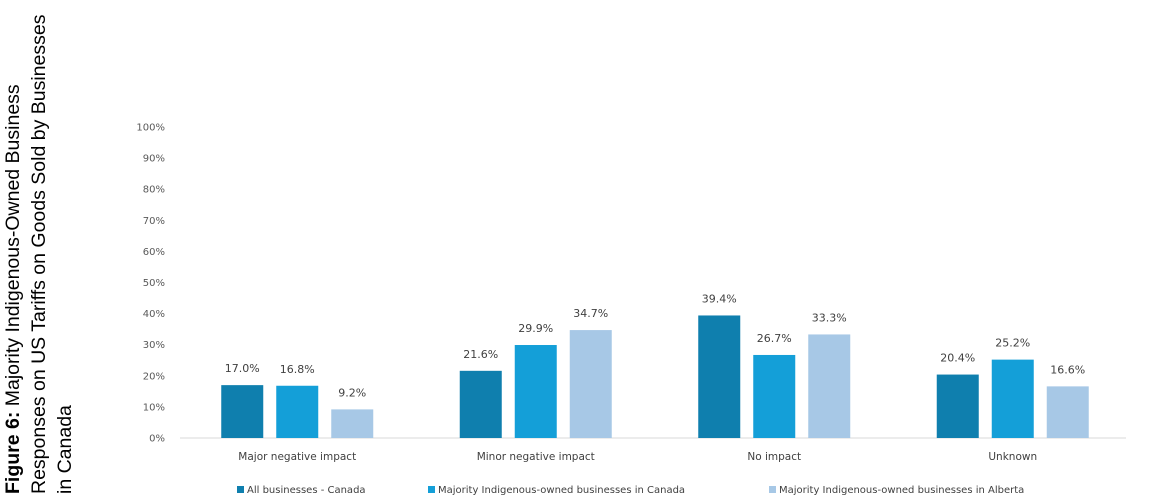  I want to click on y-tick-label: 50%, so click(154, 283).